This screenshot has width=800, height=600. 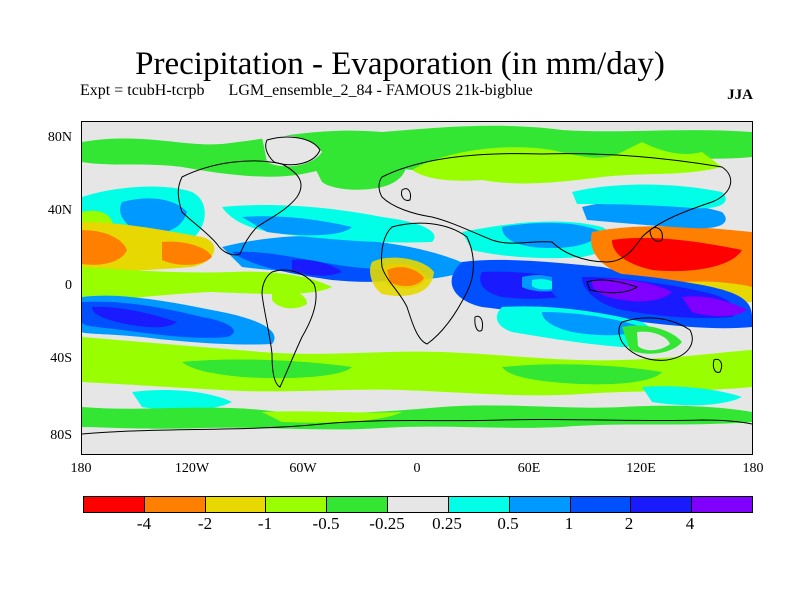 What do you see at coordinates (289, 328) in the screenshot?
I see `coast-south-america` at bounding box center [289, 328].